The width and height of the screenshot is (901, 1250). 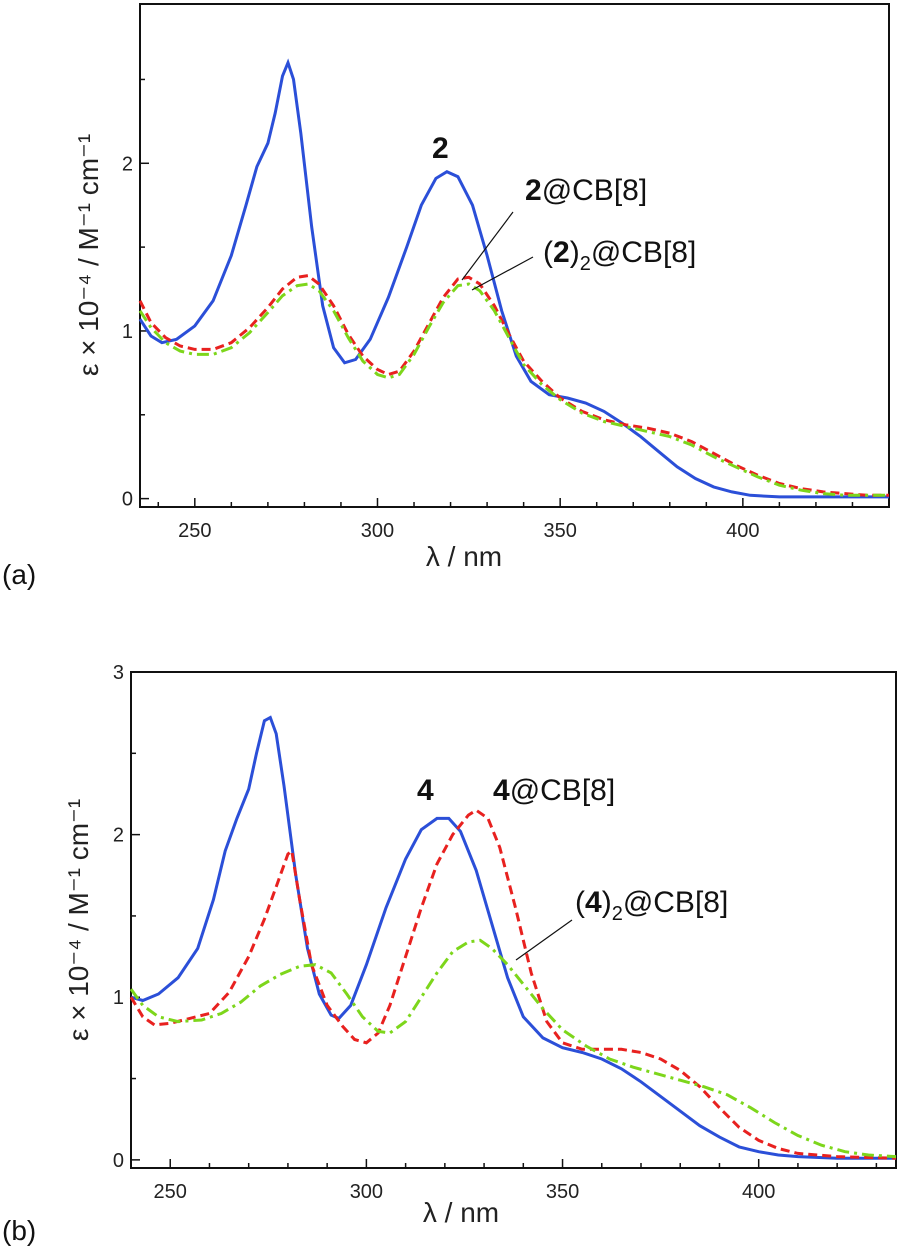 What do you see at coordinates (118, 673) in the screenshot?
I see `panel-b-y-tick-label: 3` at bounding box center [118, 673].